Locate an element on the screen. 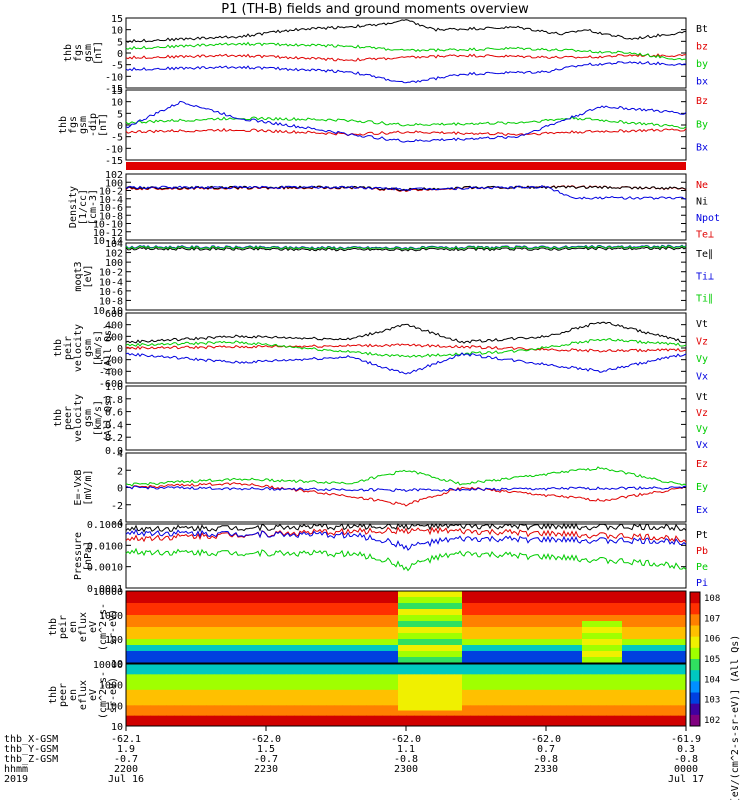 The image size is (750, 800). y-tick-label: 10 is located at coordinates (117, 103).